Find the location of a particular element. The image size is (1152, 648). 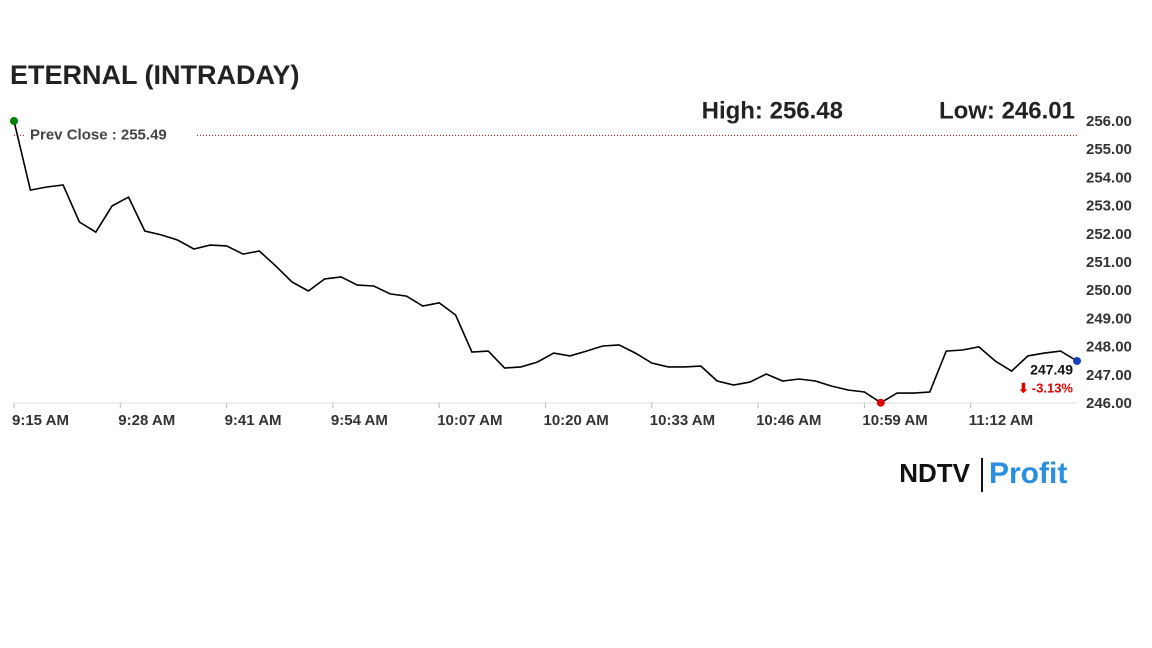

high-label: High: 256.48 is located at coordinates (772, 110).